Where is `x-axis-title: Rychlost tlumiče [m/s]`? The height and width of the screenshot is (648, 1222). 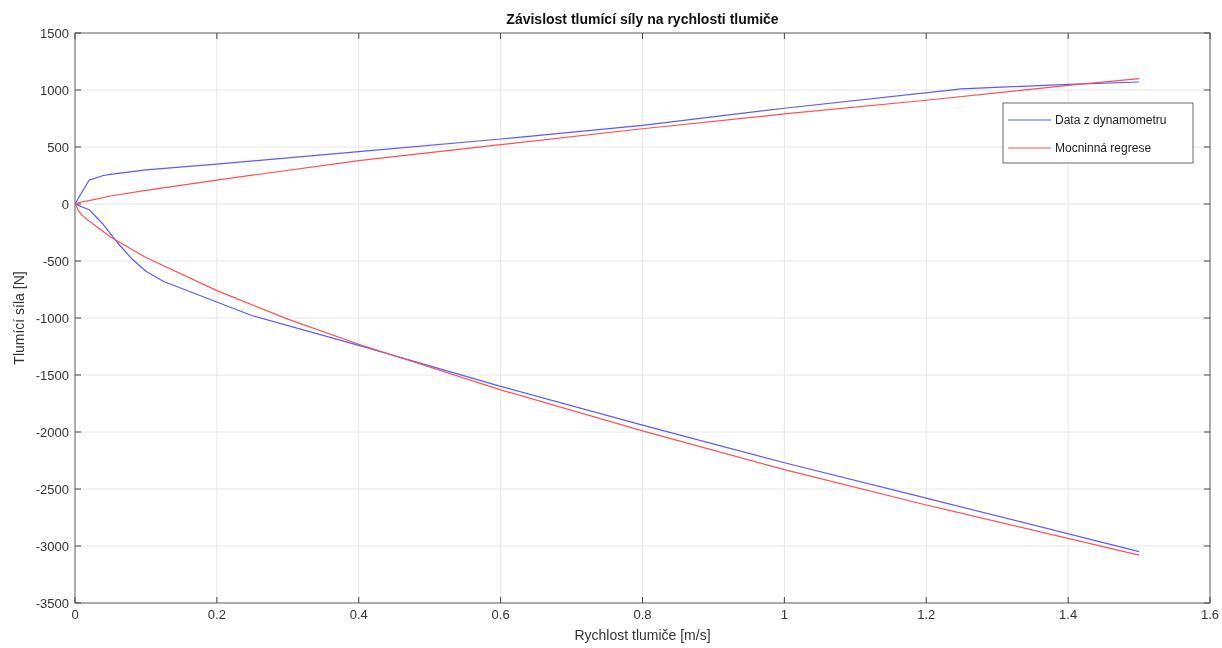
x-axis-title: Rychlost tlumiče [m/s] is located at coordinates (642, 635).